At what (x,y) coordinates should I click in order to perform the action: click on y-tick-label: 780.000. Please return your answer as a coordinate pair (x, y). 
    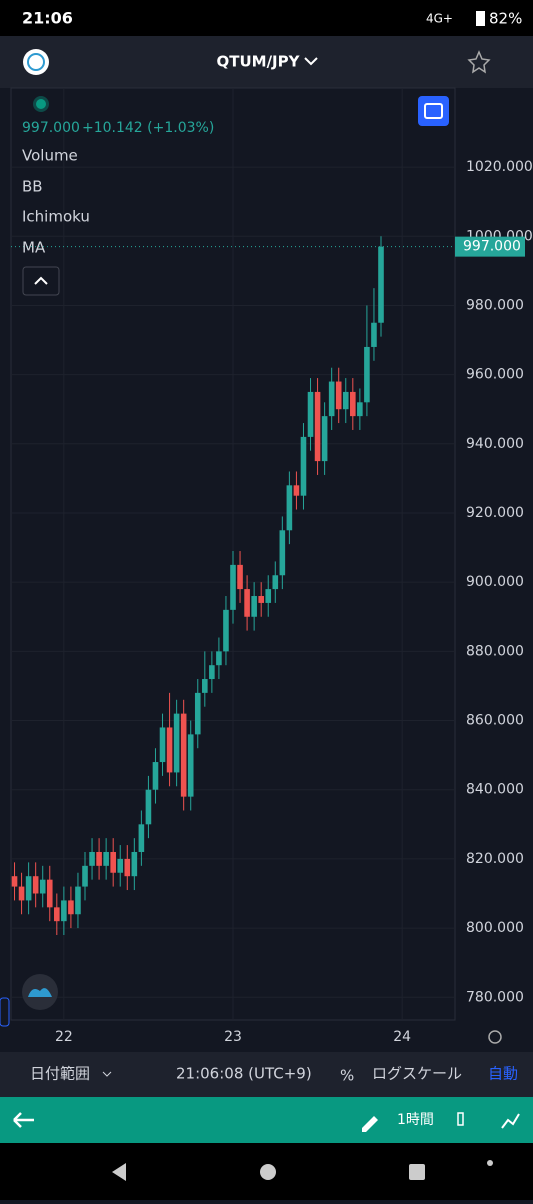
    Looking at the image, I should click on (495, 997).